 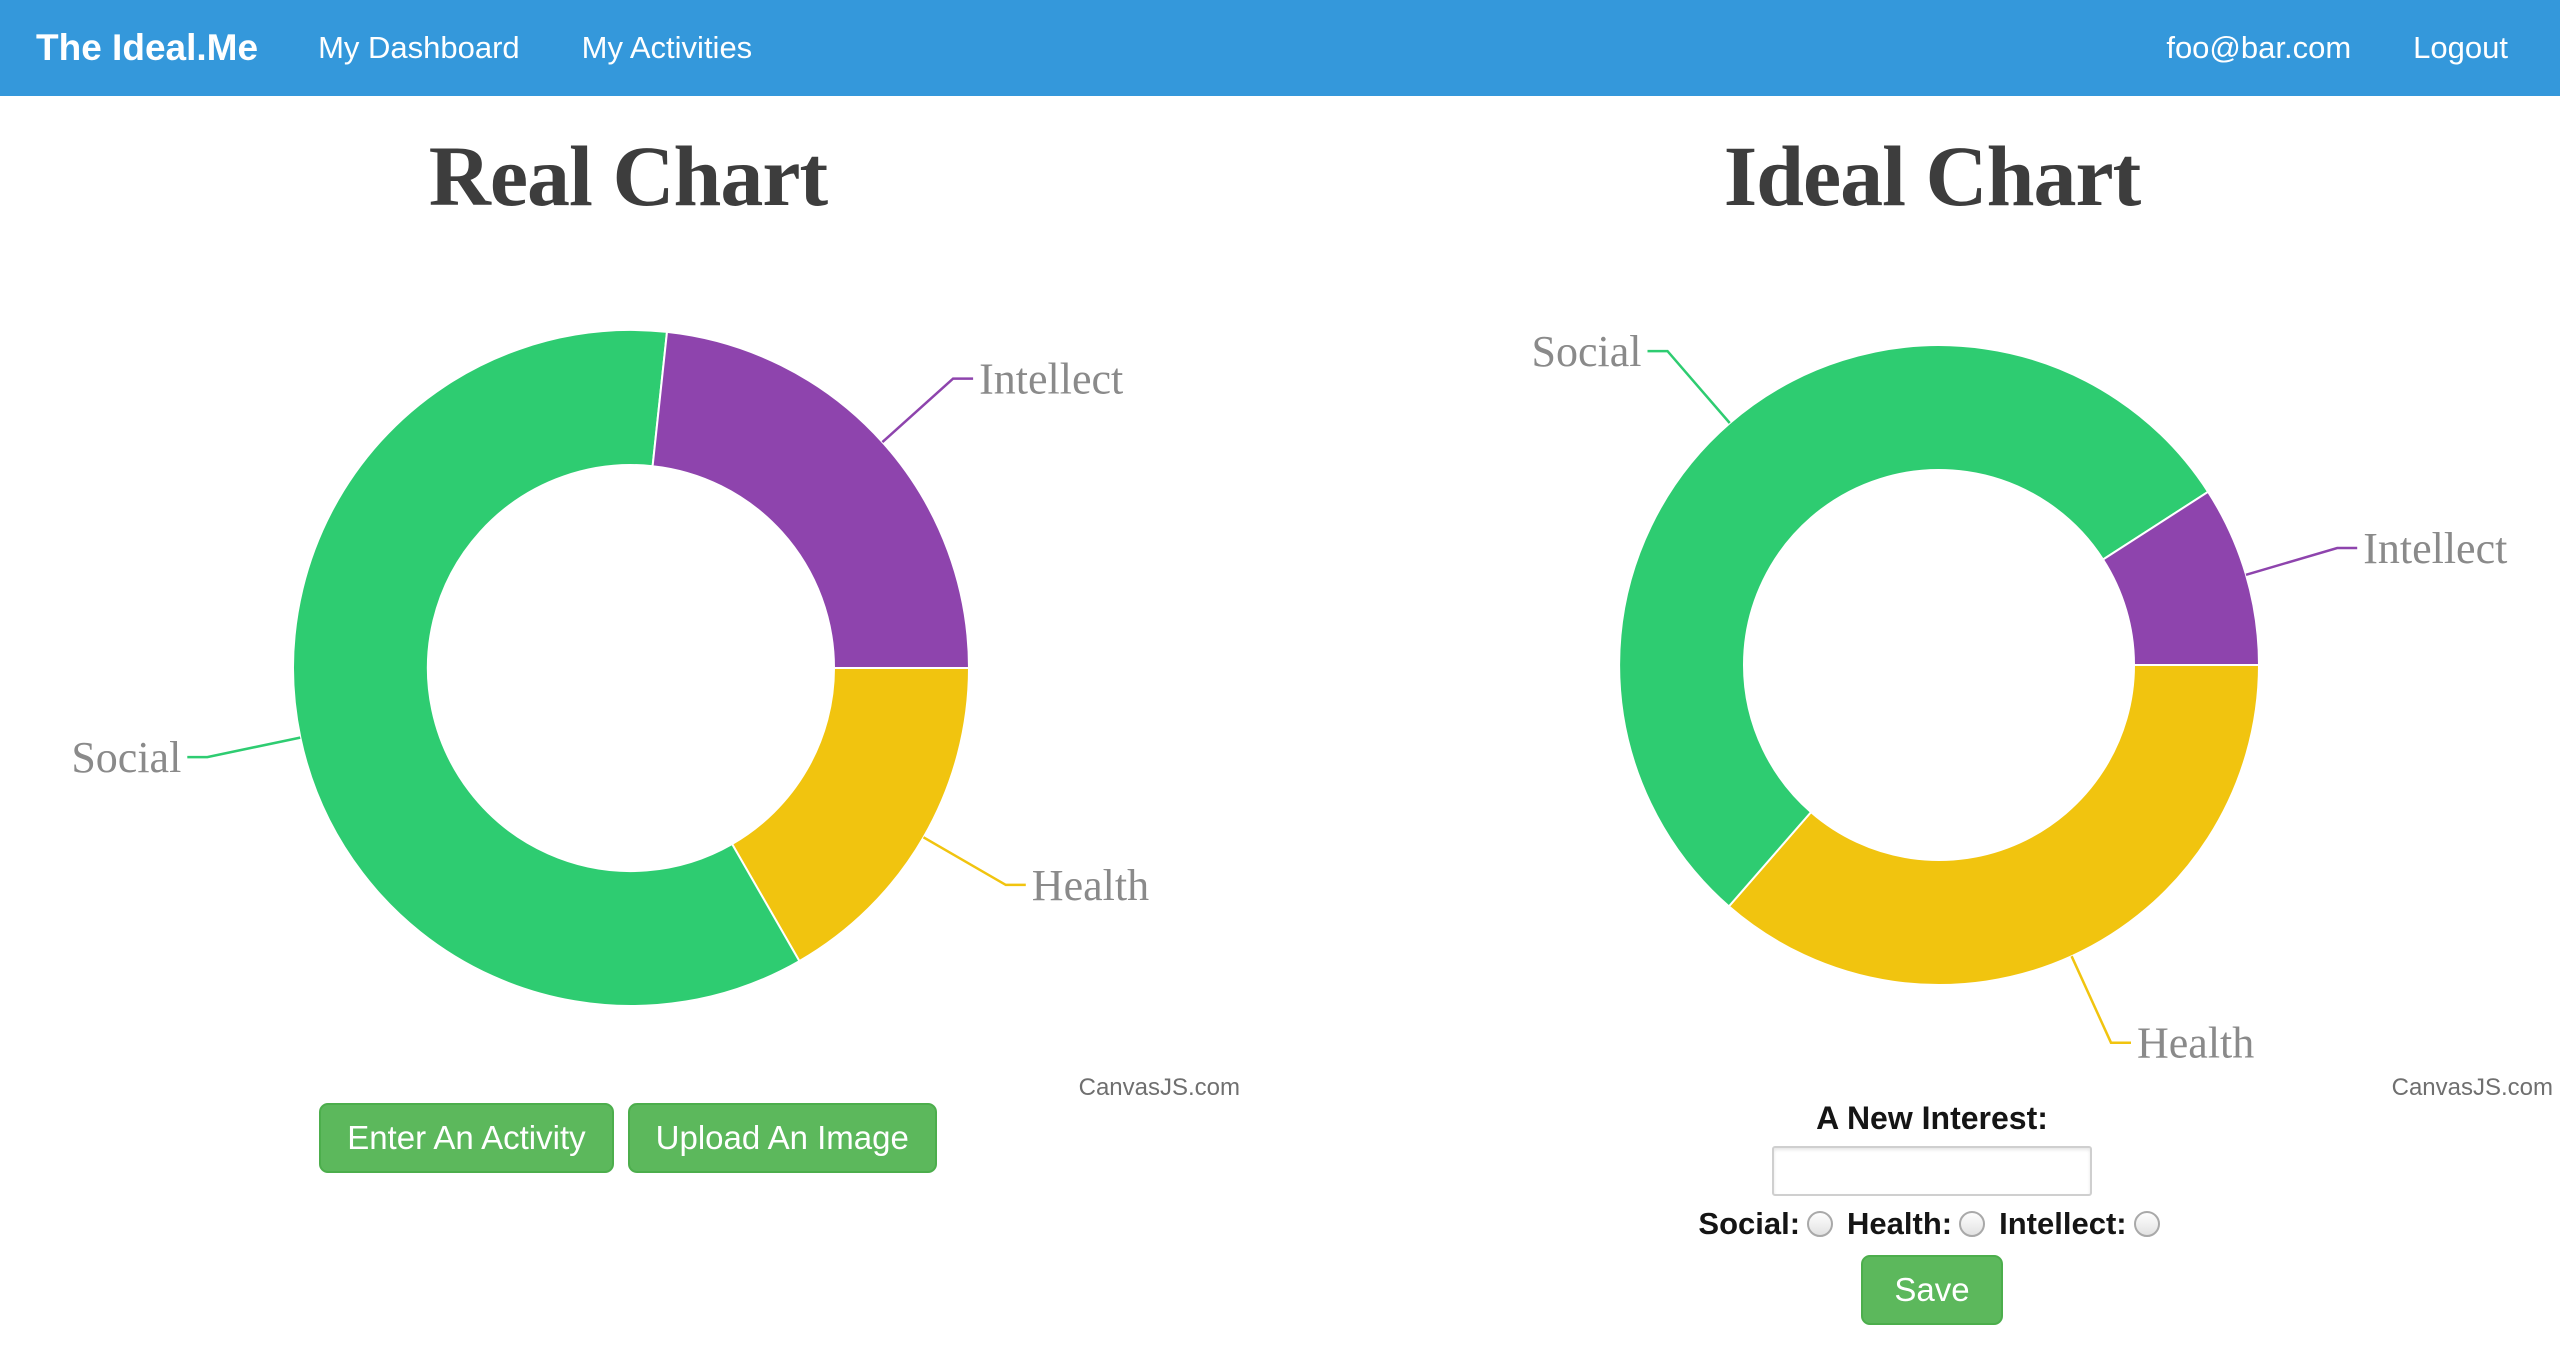 I want to click on brand-link: The Ideal.Me, so click(x=147, y=47).